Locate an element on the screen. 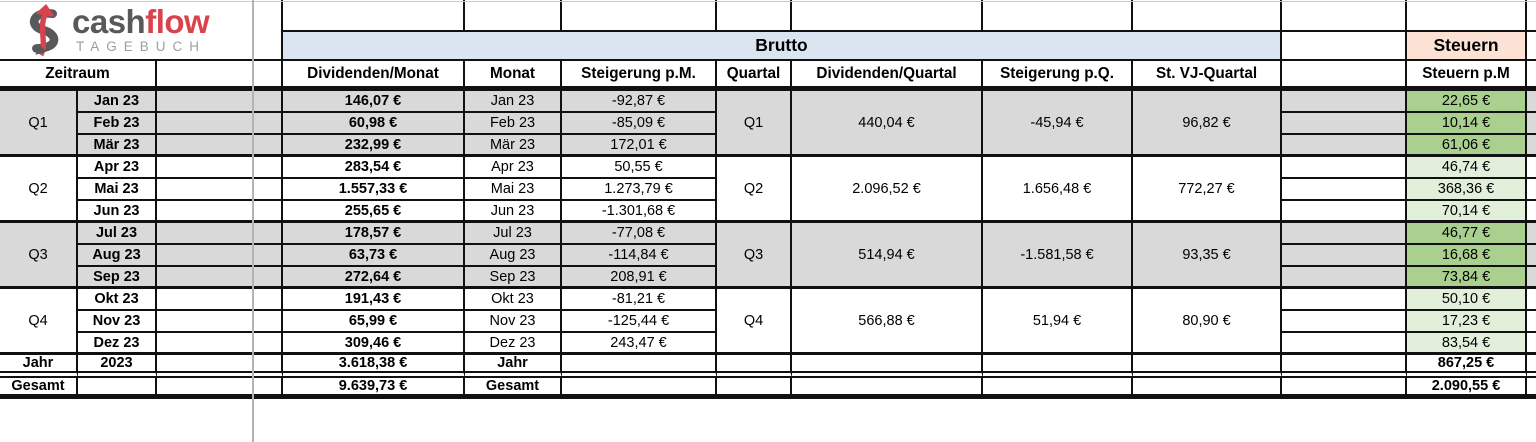 The width and height of the screenshot is (1536, 442). steuer-month-cell: 61,06 € is located at coordinates (1467, 146).